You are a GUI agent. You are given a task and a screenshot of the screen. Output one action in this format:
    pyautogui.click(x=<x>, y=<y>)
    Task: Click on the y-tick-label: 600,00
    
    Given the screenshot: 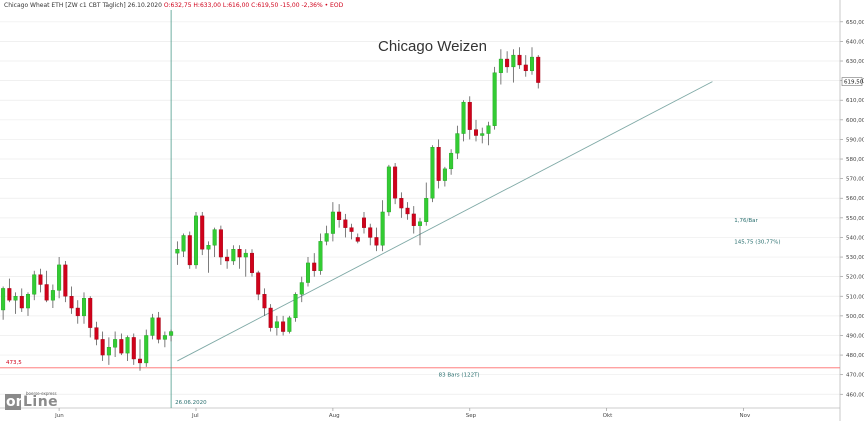 What is the action you would take?
    pyautogui.click(x=855, y=121)
    